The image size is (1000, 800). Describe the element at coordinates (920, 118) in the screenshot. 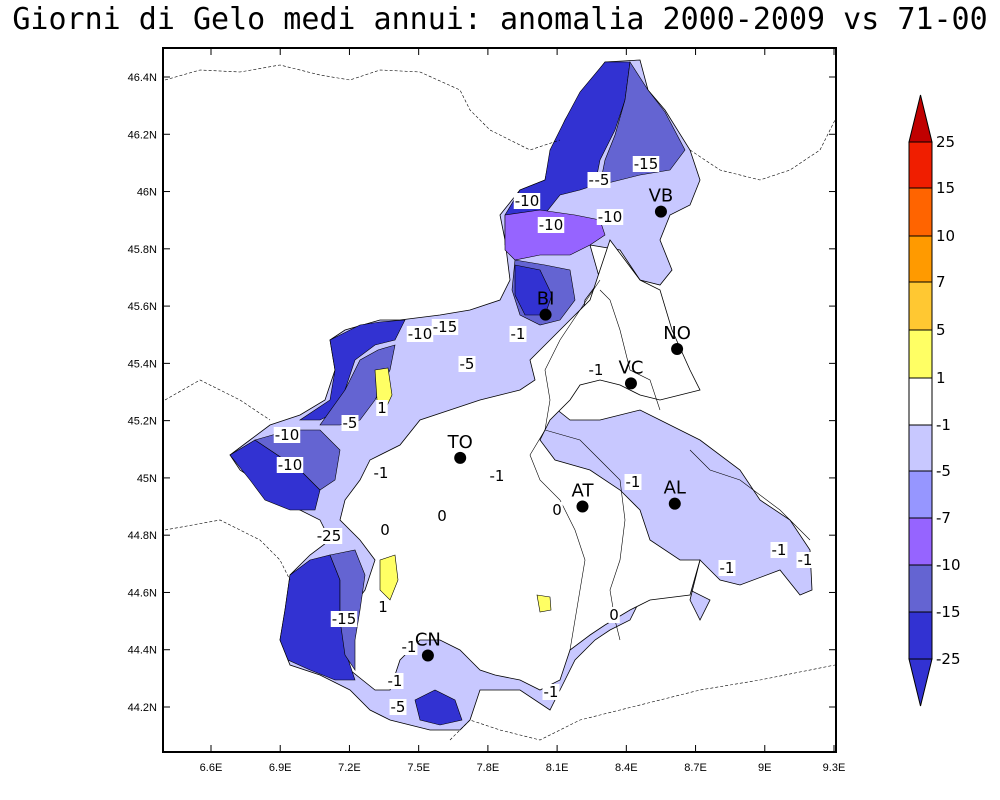

I see `colorbar-top-arrow` at that location.